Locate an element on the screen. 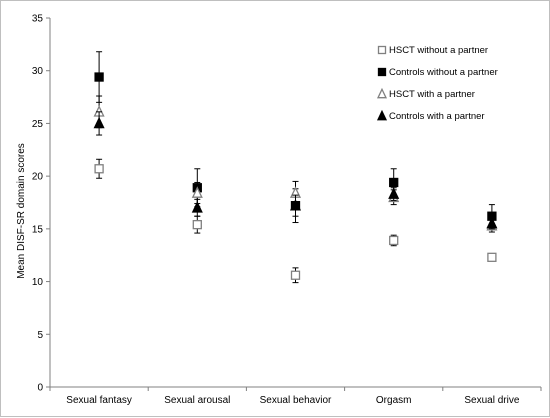 The width and height of the screenshot is (550, 418). y-tick-label: 25 is located at coordinates (38, 124).